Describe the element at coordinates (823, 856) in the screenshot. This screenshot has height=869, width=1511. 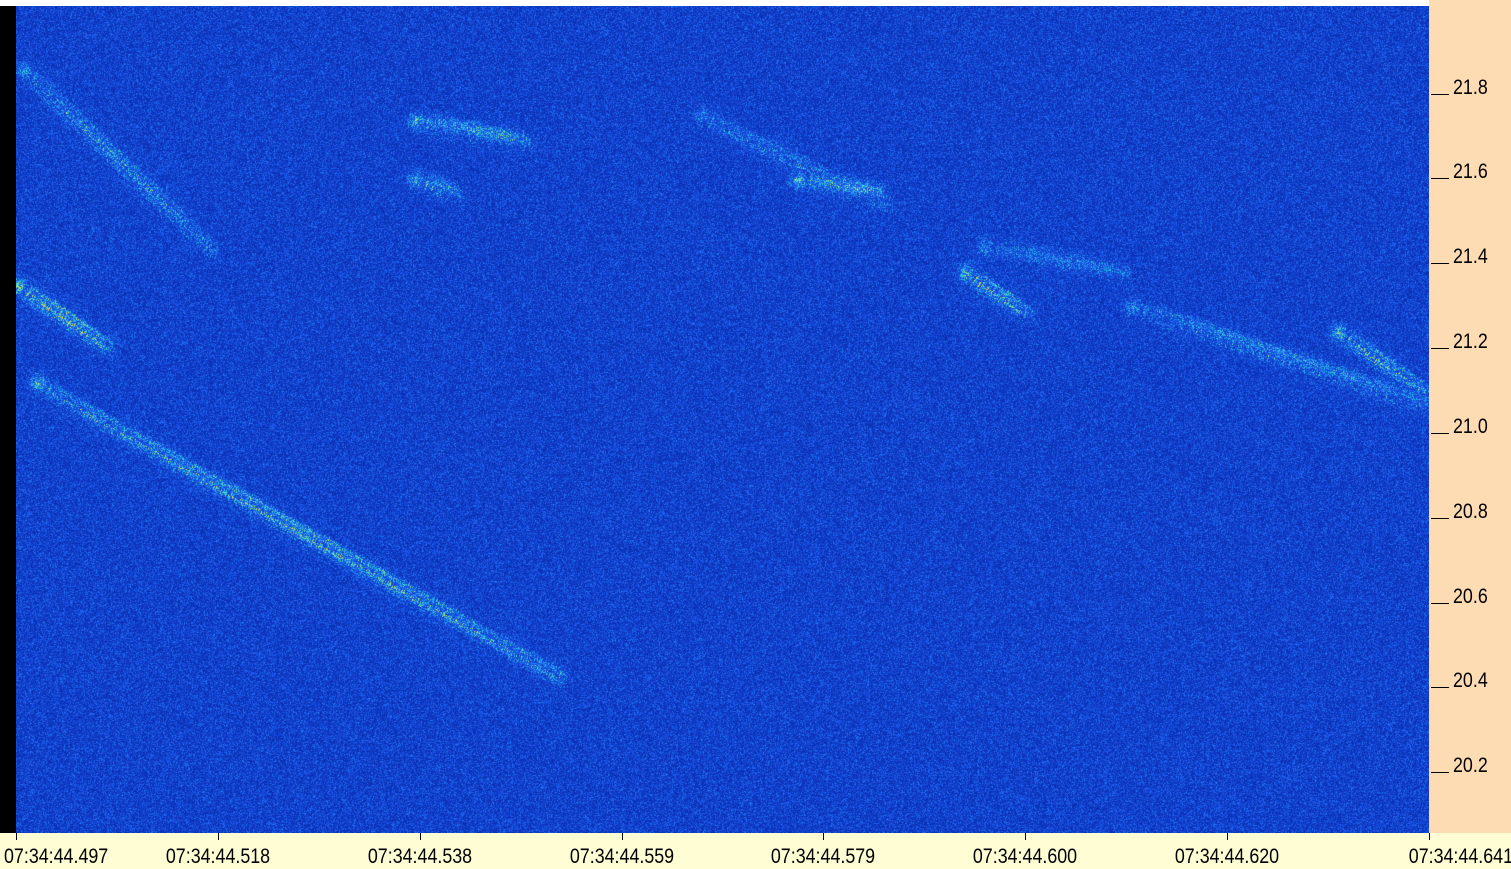
I see `x-tick-label: 07:34:44.579` at that location.